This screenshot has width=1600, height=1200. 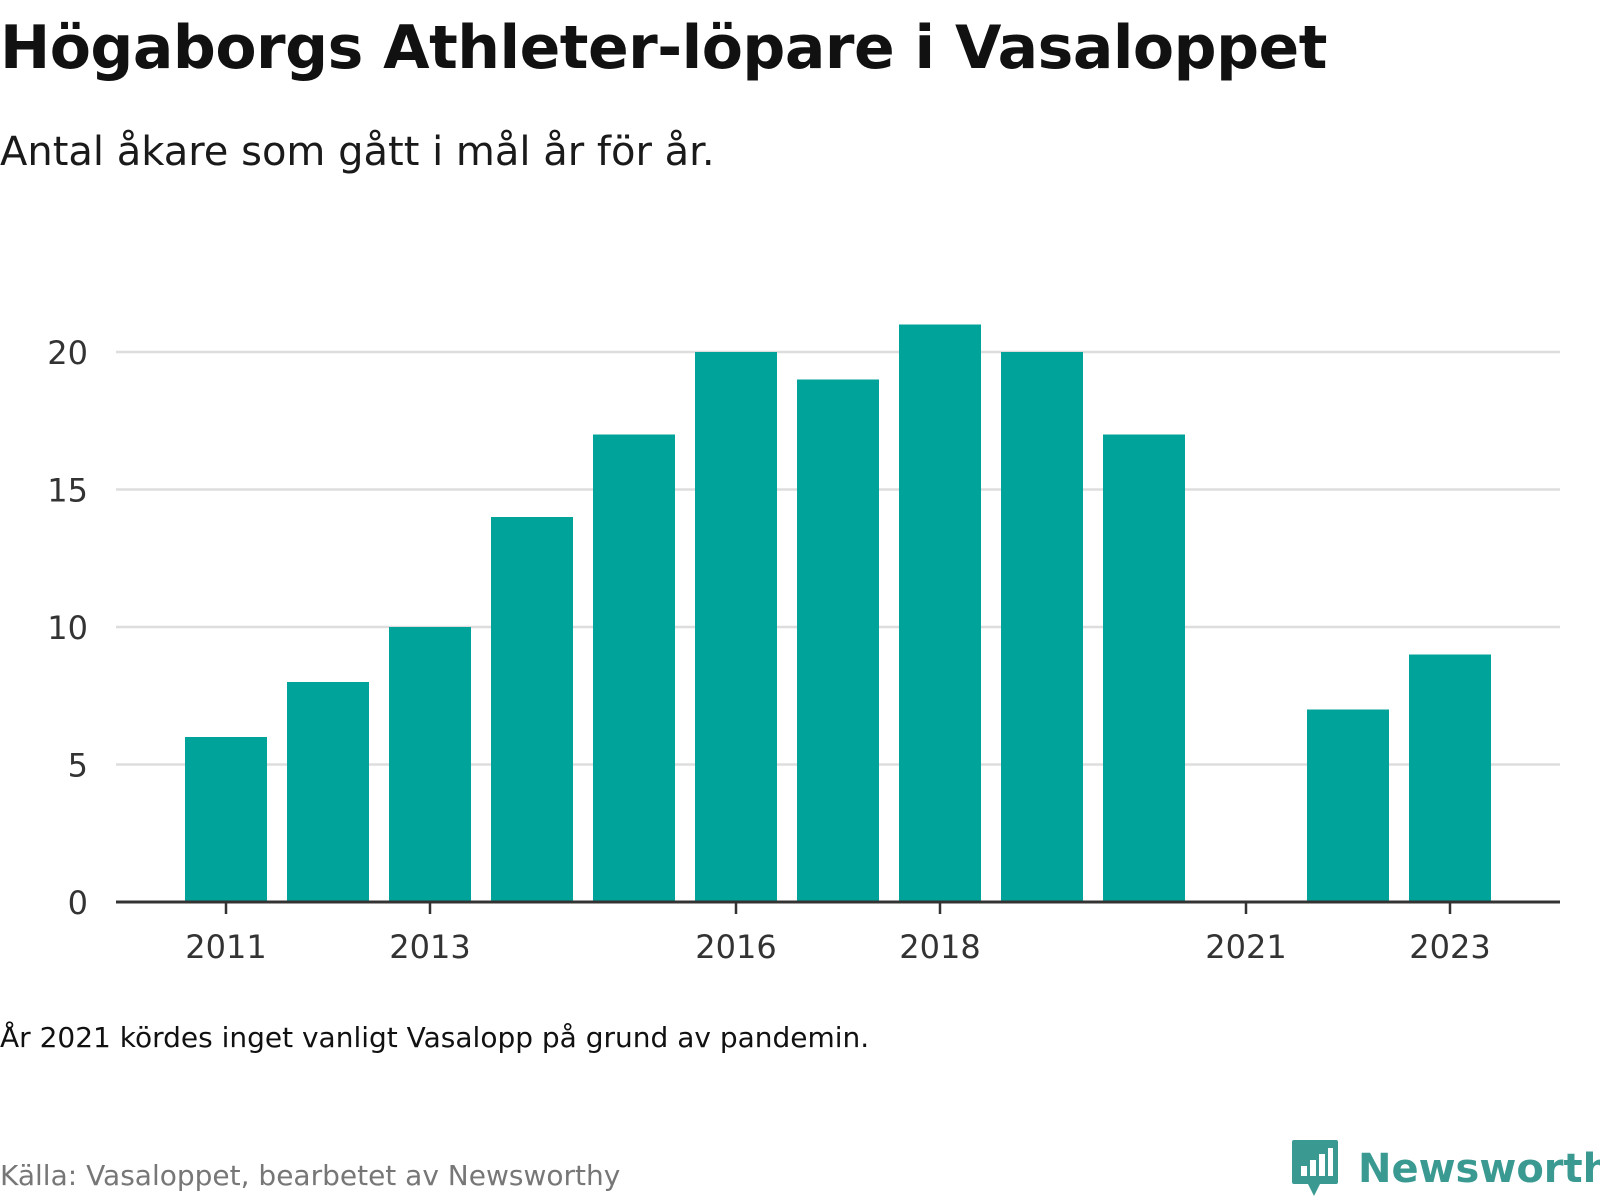 I want to click on x-tick-label: 2021, so click(x=1245, y=947).